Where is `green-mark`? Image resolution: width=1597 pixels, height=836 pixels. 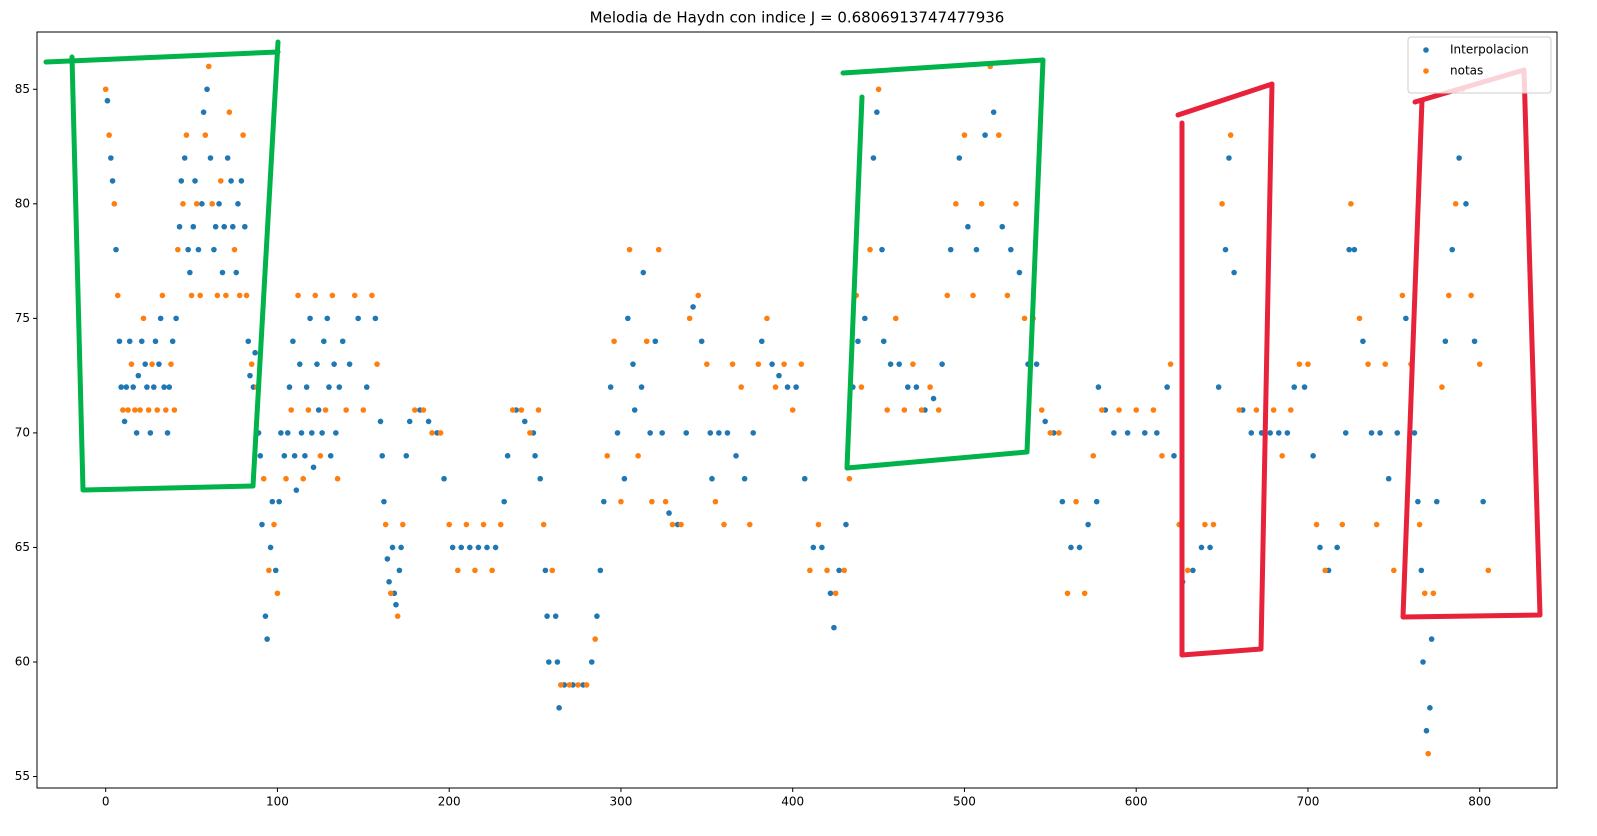
green-mark is located at coordinates (162, 57).